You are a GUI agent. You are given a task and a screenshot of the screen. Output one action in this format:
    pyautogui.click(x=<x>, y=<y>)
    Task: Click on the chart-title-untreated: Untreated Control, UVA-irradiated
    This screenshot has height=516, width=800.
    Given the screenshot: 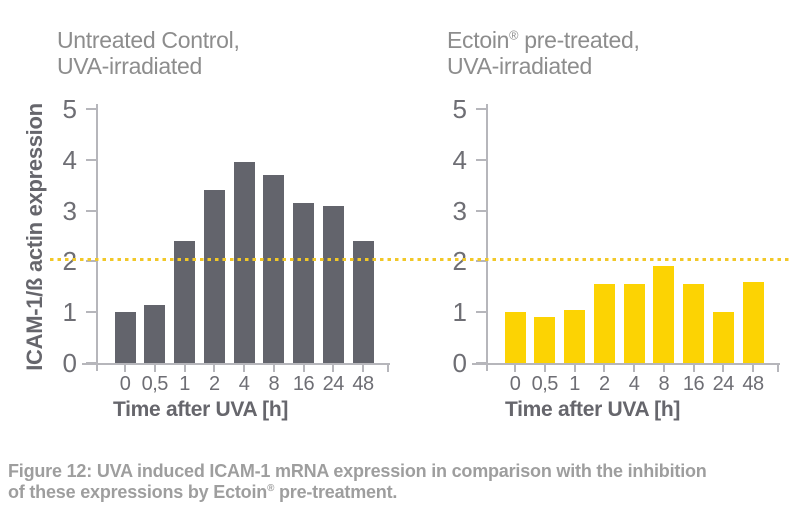 What is the action you would take?
    pyautogui.click(x=148, y=53)
    